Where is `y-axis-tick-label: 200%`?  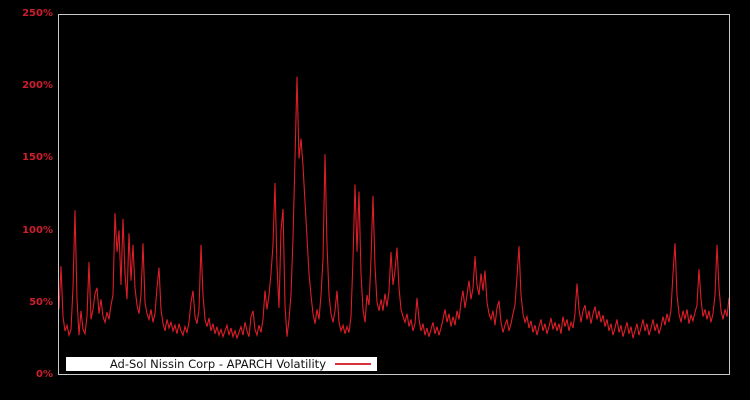 y-axis-tick-label: 200% is located at coordinates (37, 86).